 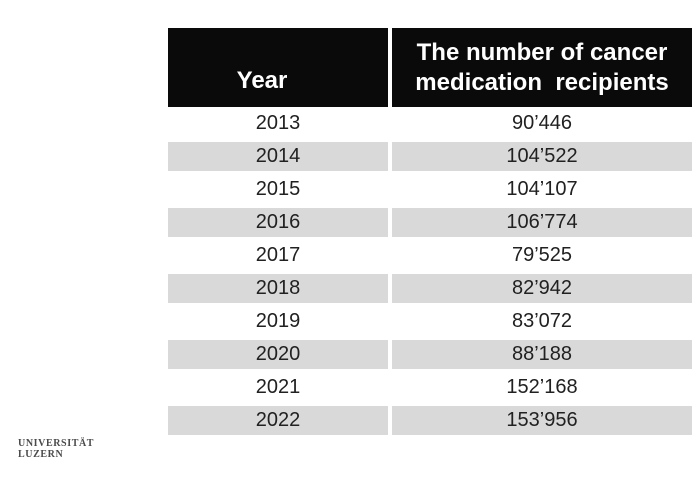 What do you see at coordinates (278, 222) in the screenshot?
I see `year-cell: 2016` at bounding box center [278, 222].